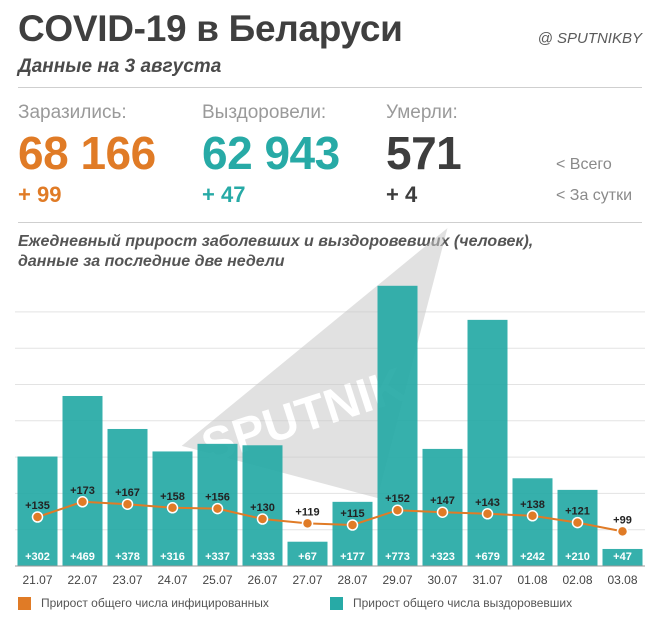  What do you see at coordinates (487, 580) in the screenshot?
I see `x-tick-label: 31.07` at bounding box center [487, 580].